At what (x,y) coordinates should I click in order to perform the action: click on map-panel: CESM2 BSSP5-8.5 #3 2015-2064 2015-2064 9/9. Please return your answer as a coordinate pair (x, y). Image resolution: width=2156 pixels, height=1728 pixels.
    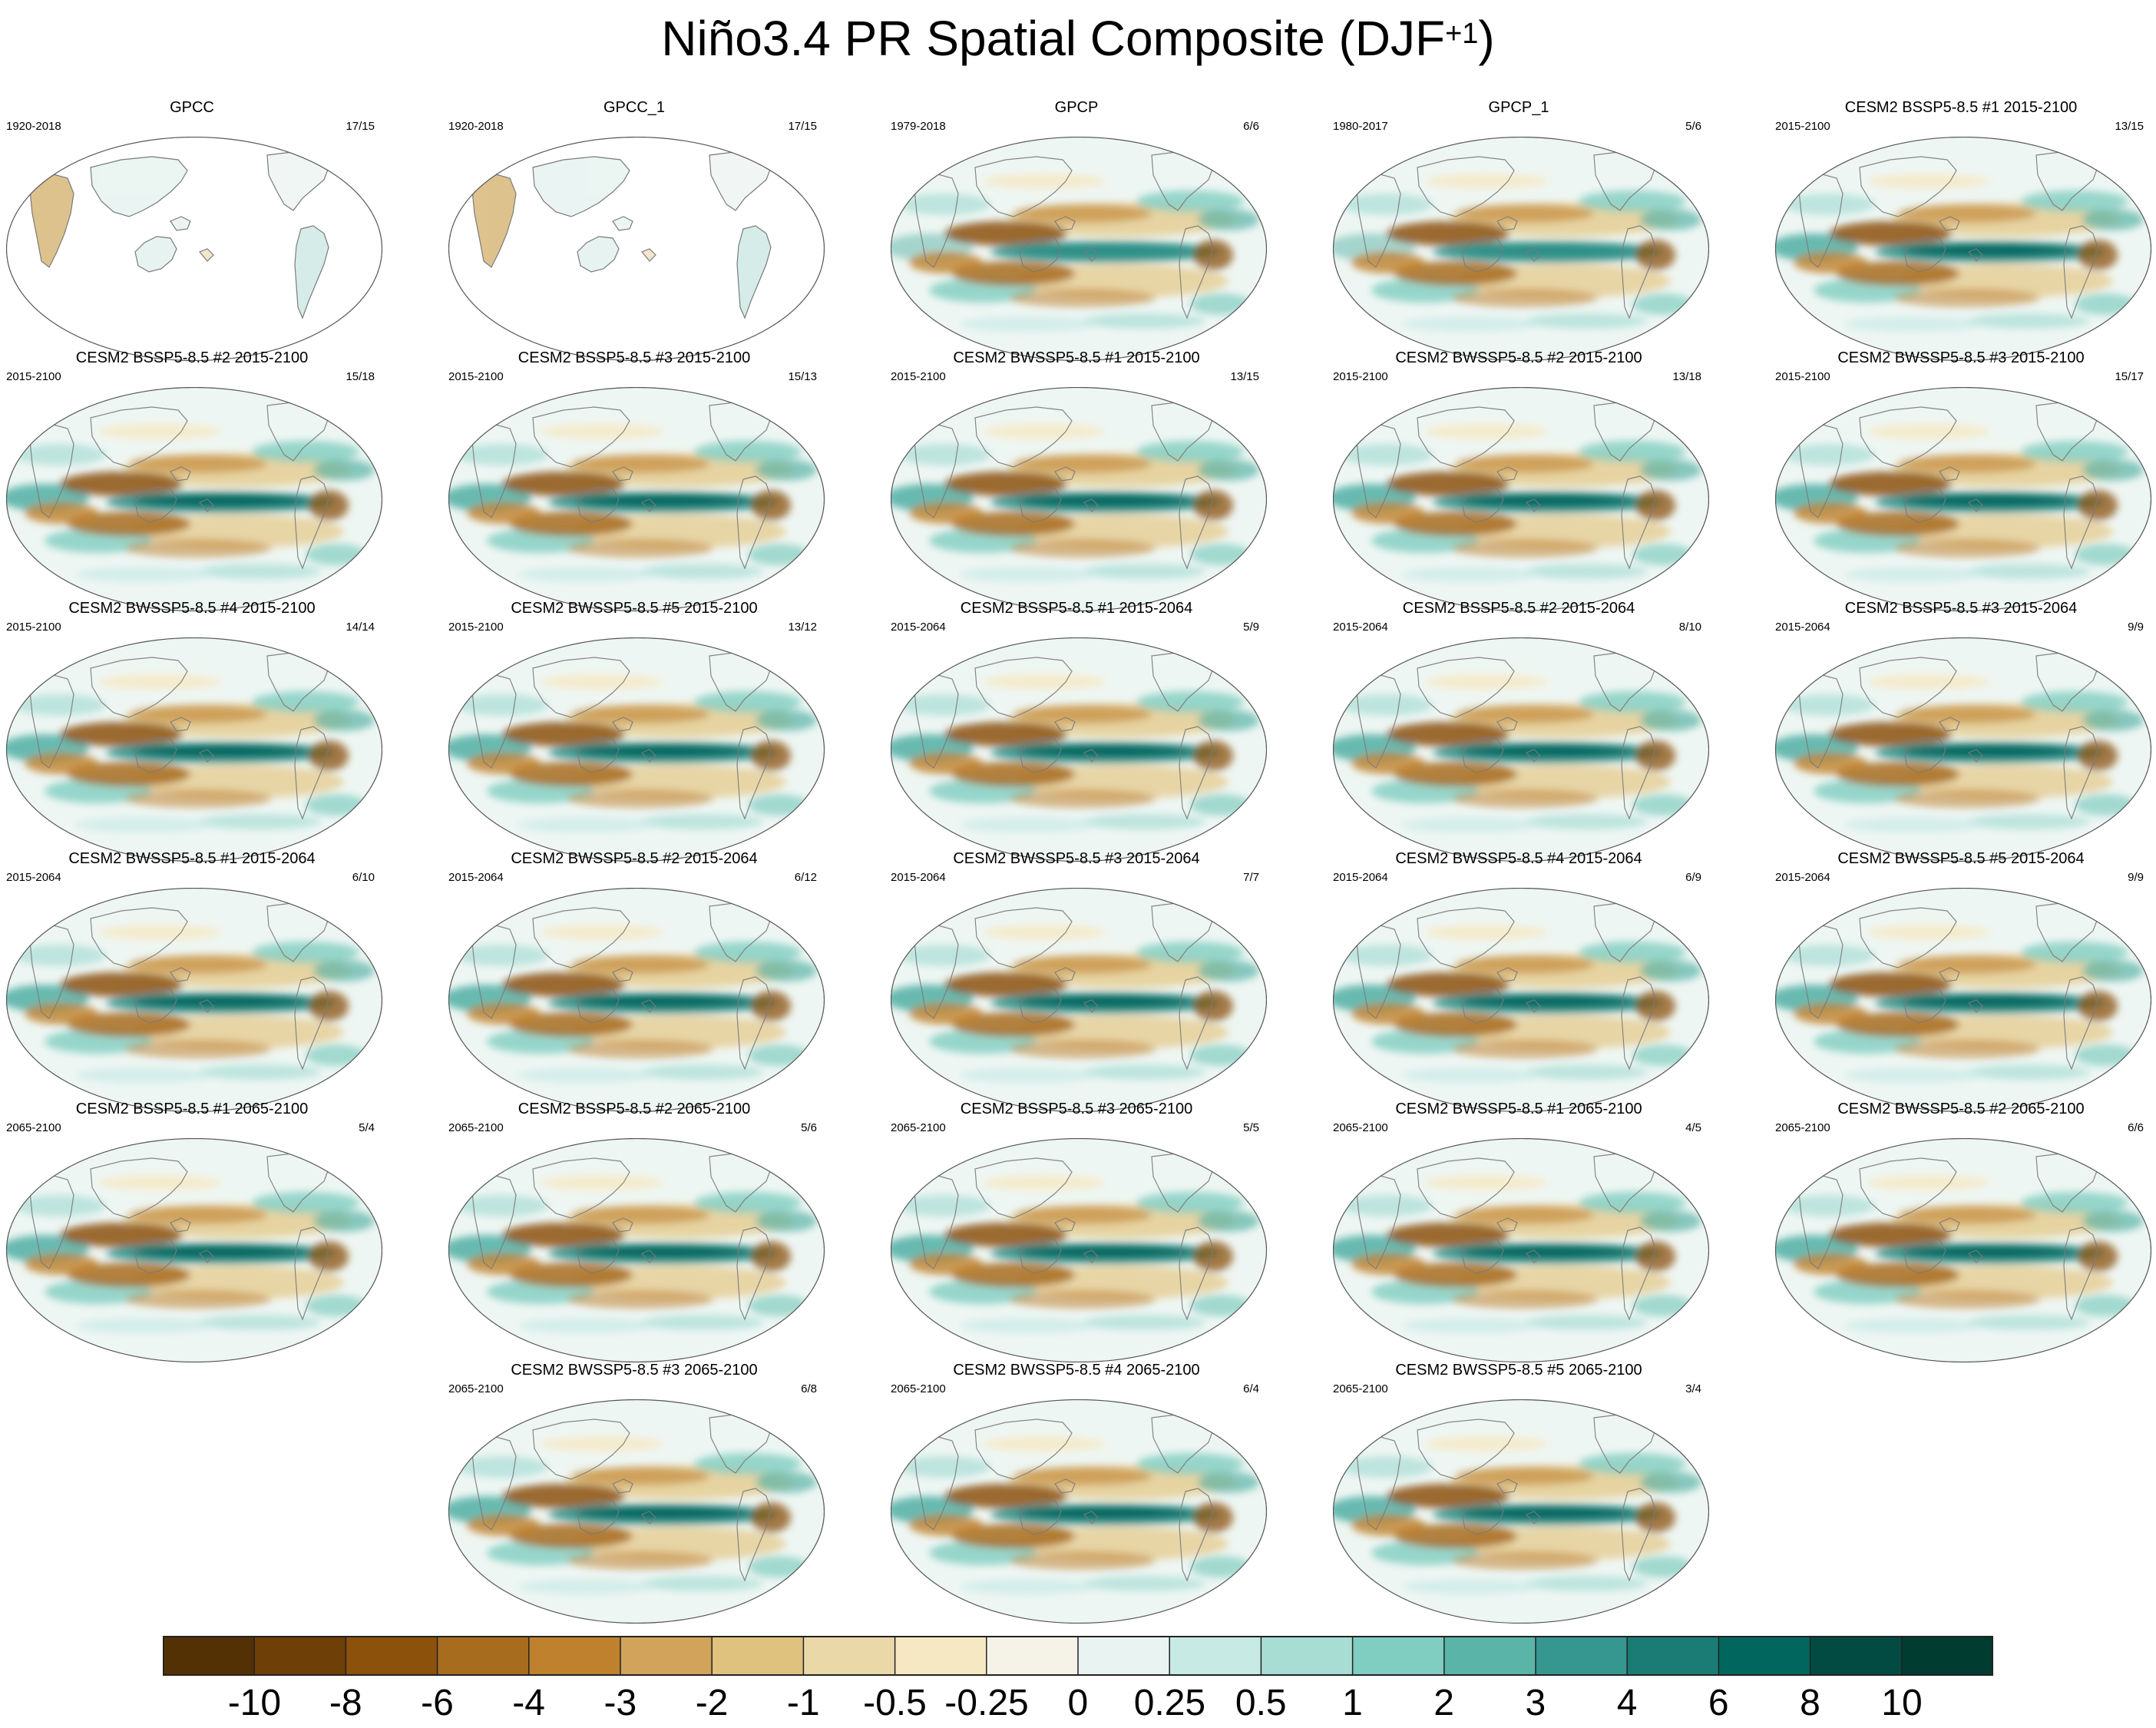
    Looking at the image, I should click on (1961, 730).